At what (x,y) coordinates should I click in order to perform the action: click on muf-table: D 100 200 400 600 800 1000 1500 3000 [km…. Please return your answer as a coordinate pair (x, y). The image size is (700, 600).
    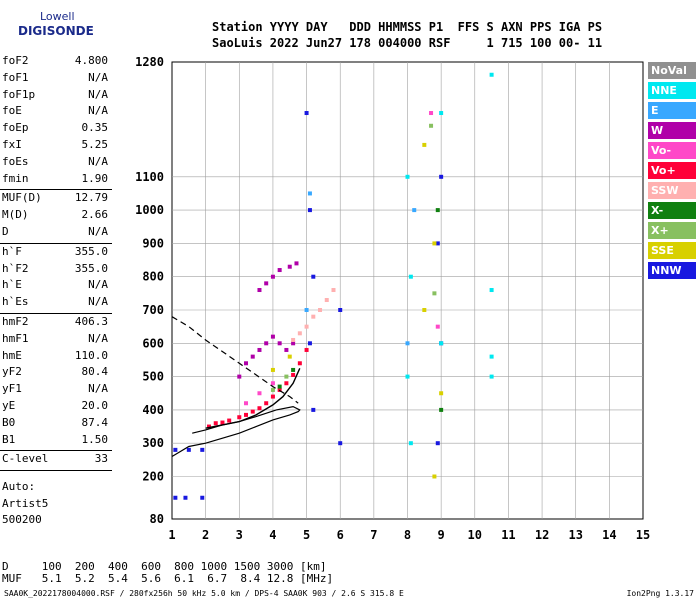
    Looking at the image, I should click on (167, 573).